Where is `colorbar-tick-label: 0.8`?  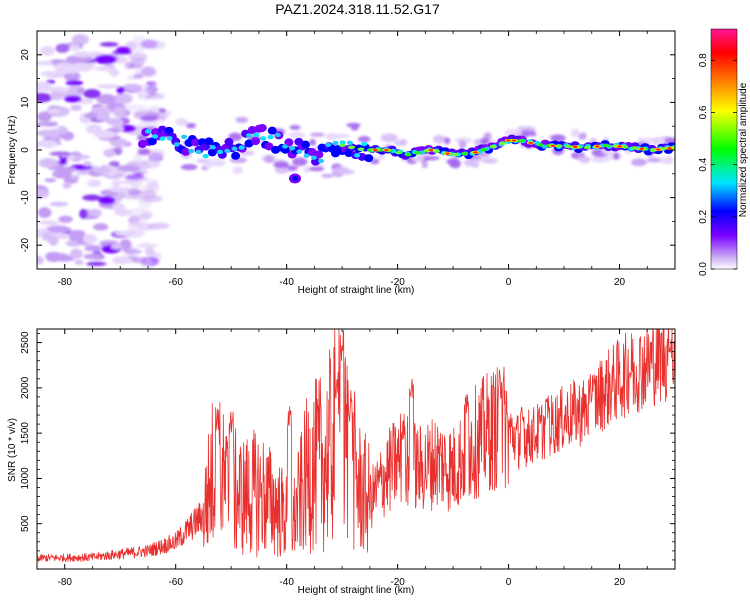 colorbar-tick-label: 0.8 is located at coordinates (703, 60).